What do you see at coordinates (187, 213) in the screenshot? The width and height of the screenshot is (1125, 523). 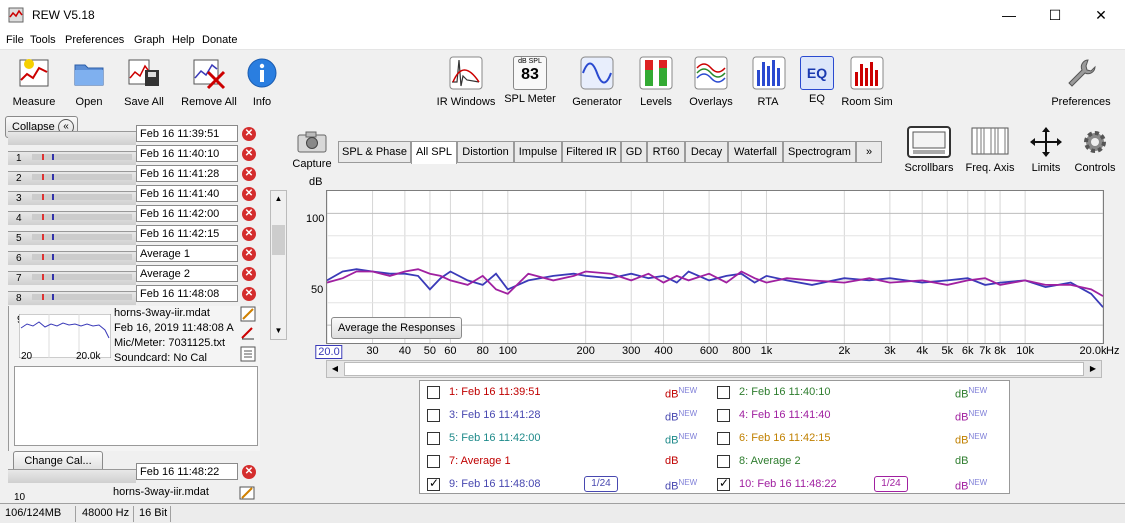 I see `measurement-name-field: Feb 16 11:42:00` at bounding box center [187, 213].